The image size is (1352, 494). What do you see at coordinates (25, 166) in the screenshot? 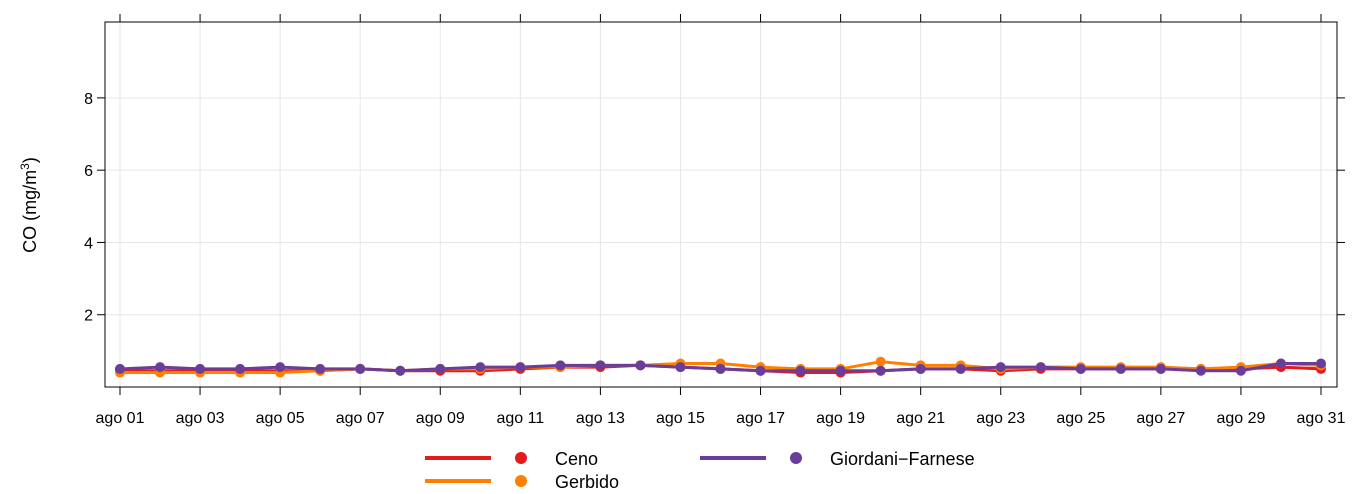
I see `y-label-sup: 3` at bounding box center [25, 166].